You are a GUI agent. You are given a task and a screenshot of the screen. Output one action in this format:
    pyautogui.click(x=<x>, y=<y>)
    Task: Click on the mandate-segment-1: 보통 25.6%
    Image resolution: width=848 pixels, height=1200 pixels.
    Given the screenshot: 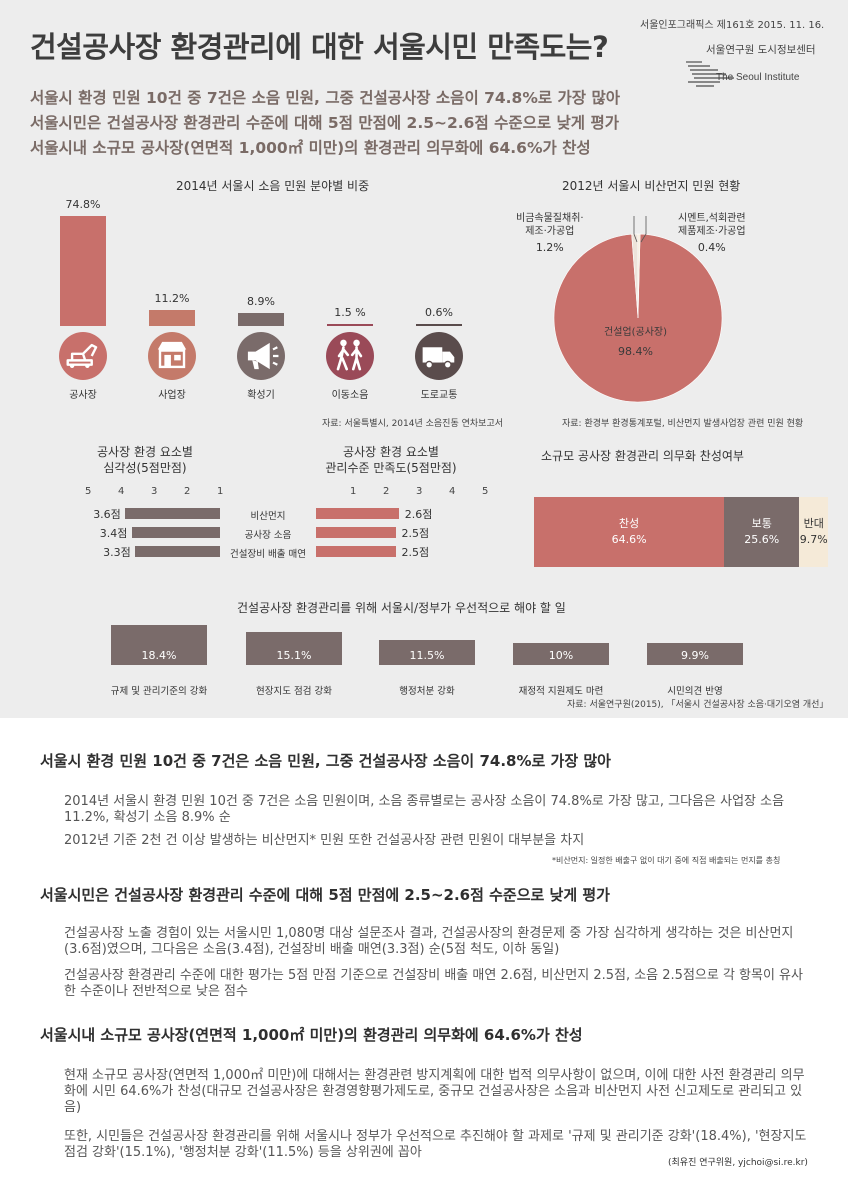 What is the action you would take?
    pyautogui.click(x=762, y=532)
    